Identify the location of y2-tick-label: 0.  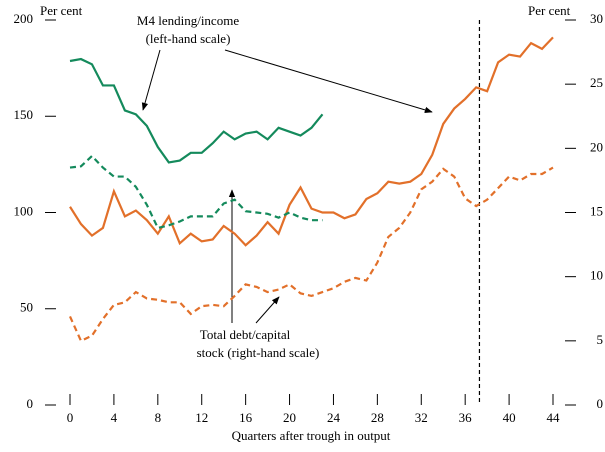
(600, 403).